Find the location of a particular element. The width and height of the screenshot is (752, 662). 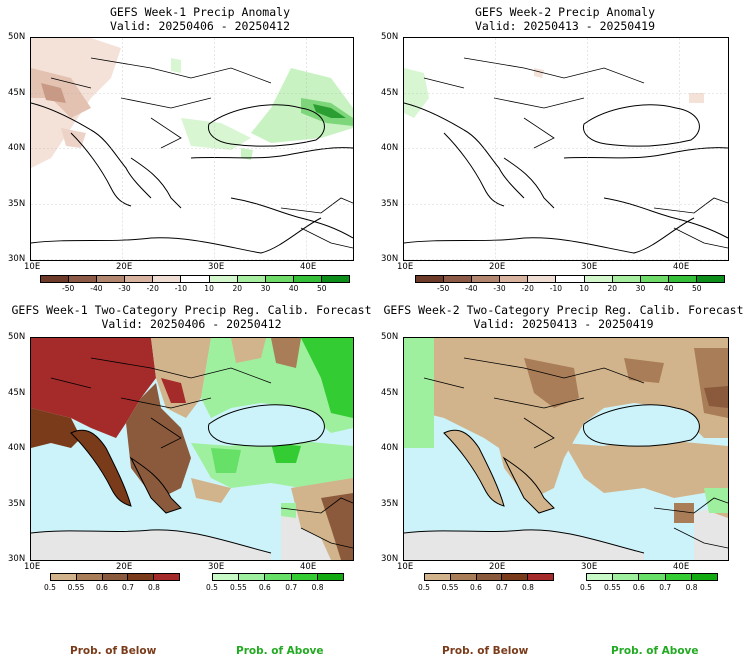

panel-valid-dates: Valid: 20250406 - 20250412 is located at coordinates (191, 324).